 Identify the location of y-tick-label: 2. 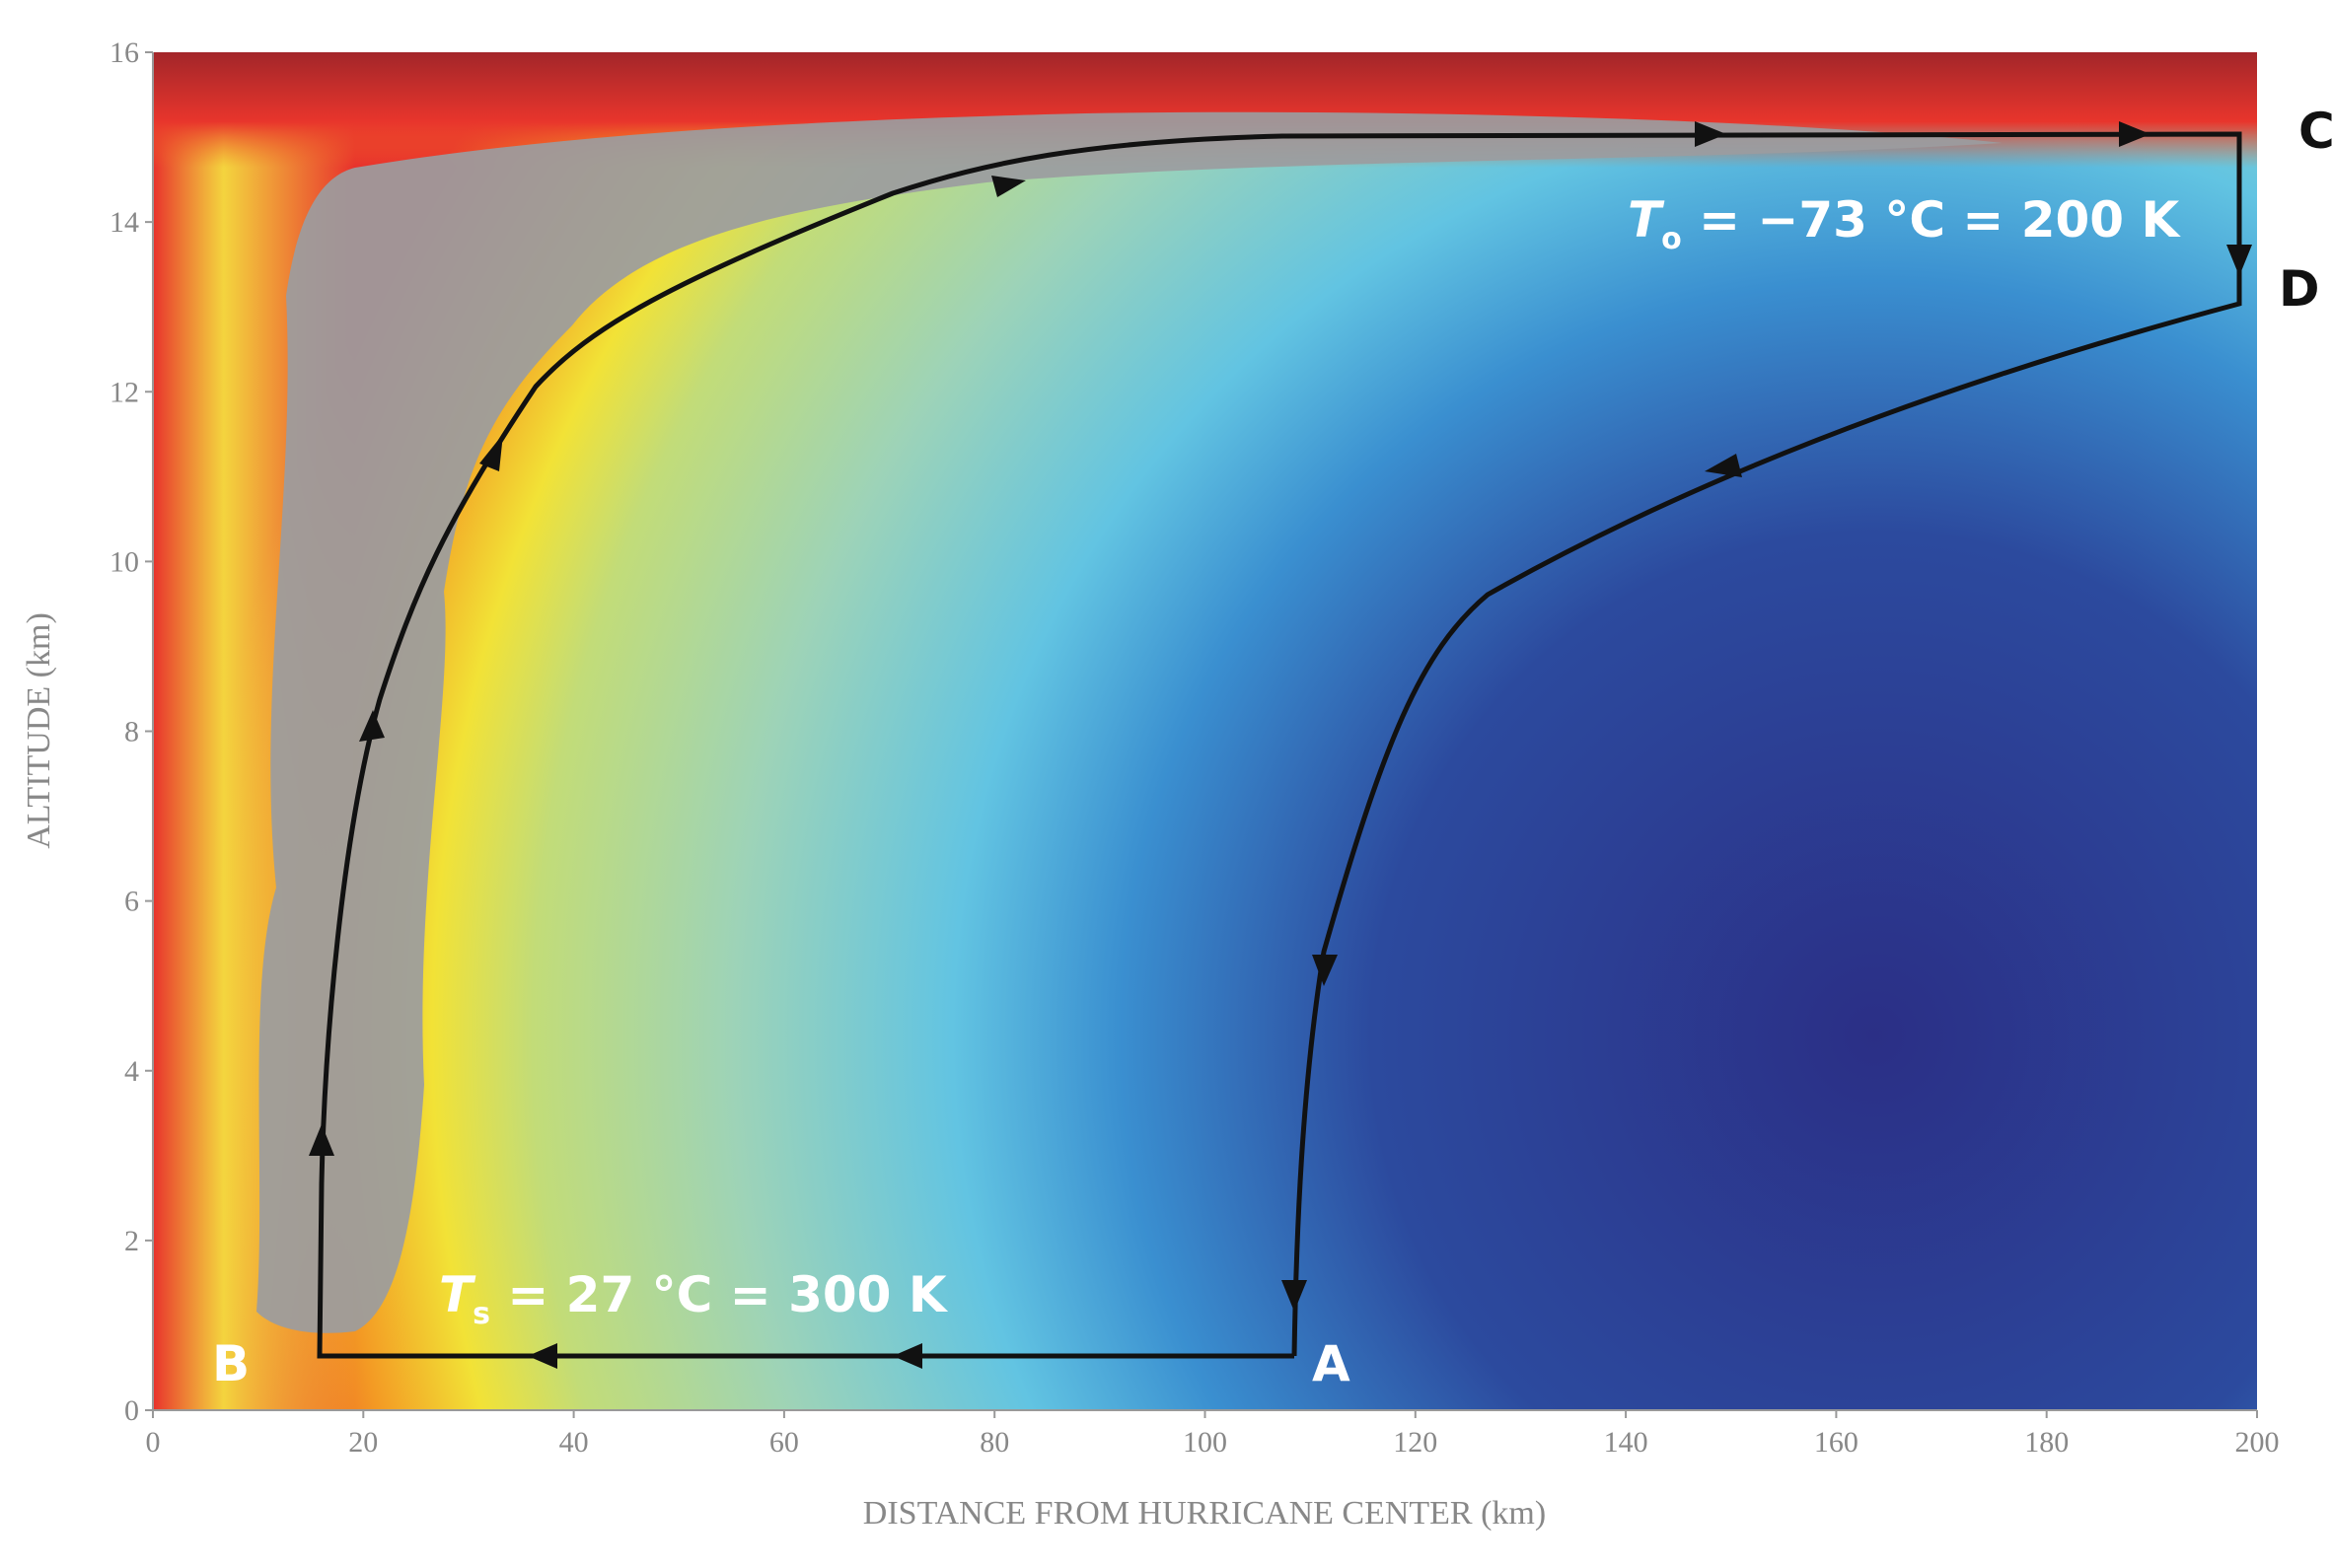
(131, 1241).